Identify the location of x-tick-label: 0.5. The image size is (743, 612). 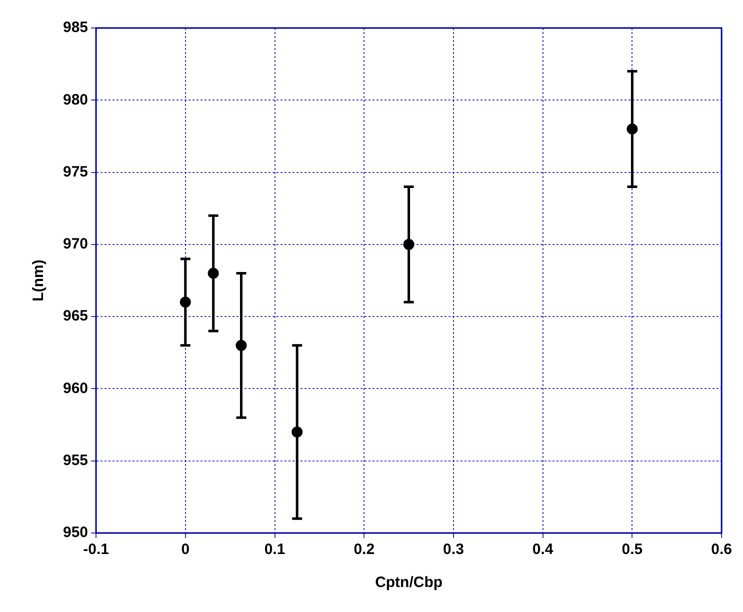
(632, 549).